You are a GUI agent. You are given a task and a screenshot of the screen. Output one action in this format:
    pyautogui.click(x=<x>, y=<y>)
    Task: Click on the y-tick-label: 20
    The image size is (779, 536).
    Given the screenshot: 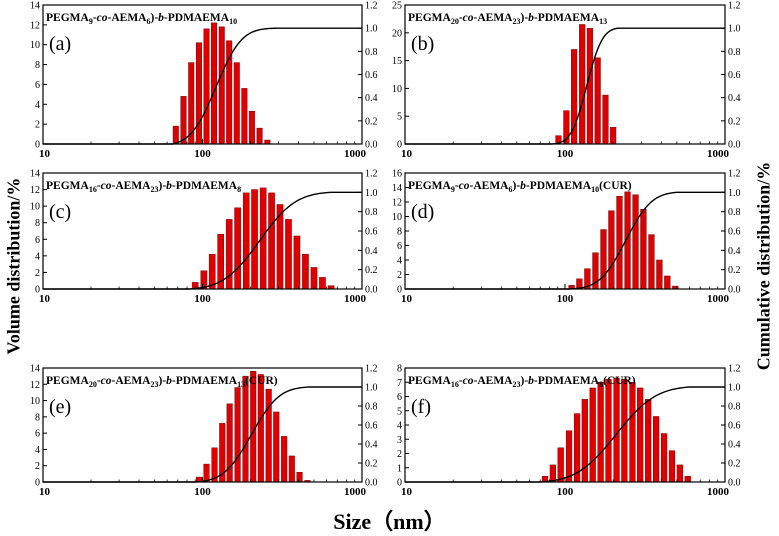 What is the action you would take?
    pyautogui.click(x=397, y=33)
    